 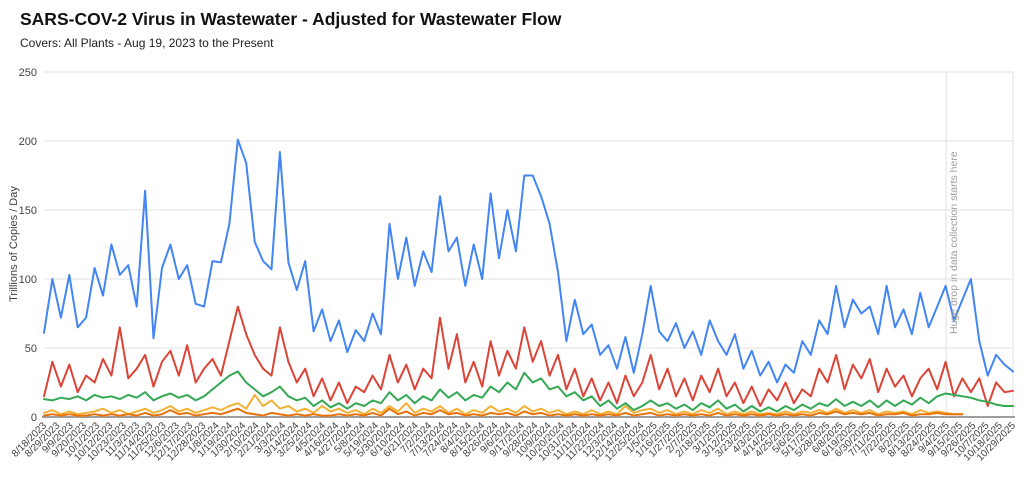 What do you see at coordinates (28, 280) in the screenshot?
I see `y-tick-label: 100` at bounding box center [28, 280].